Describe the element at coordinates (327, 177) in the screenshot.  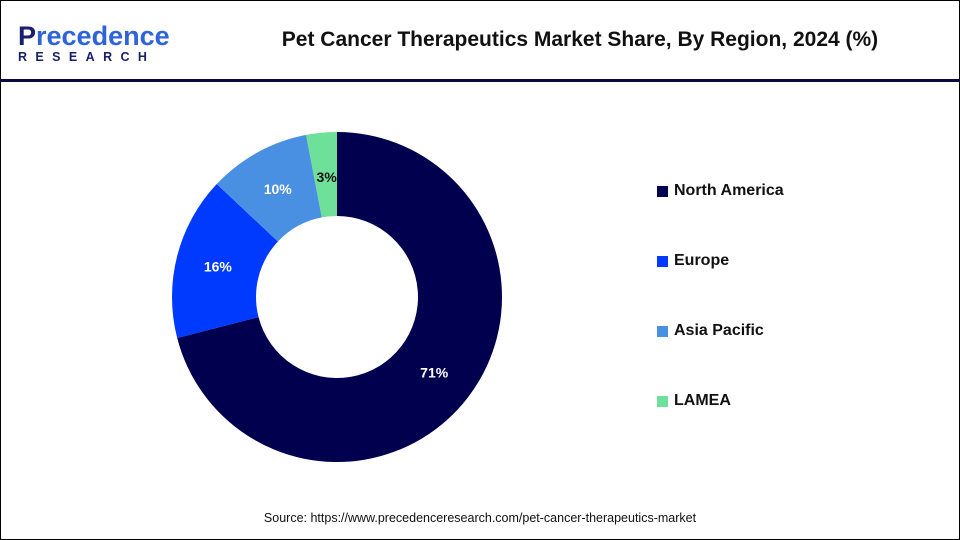
I see `data-label: 3%` at that location.